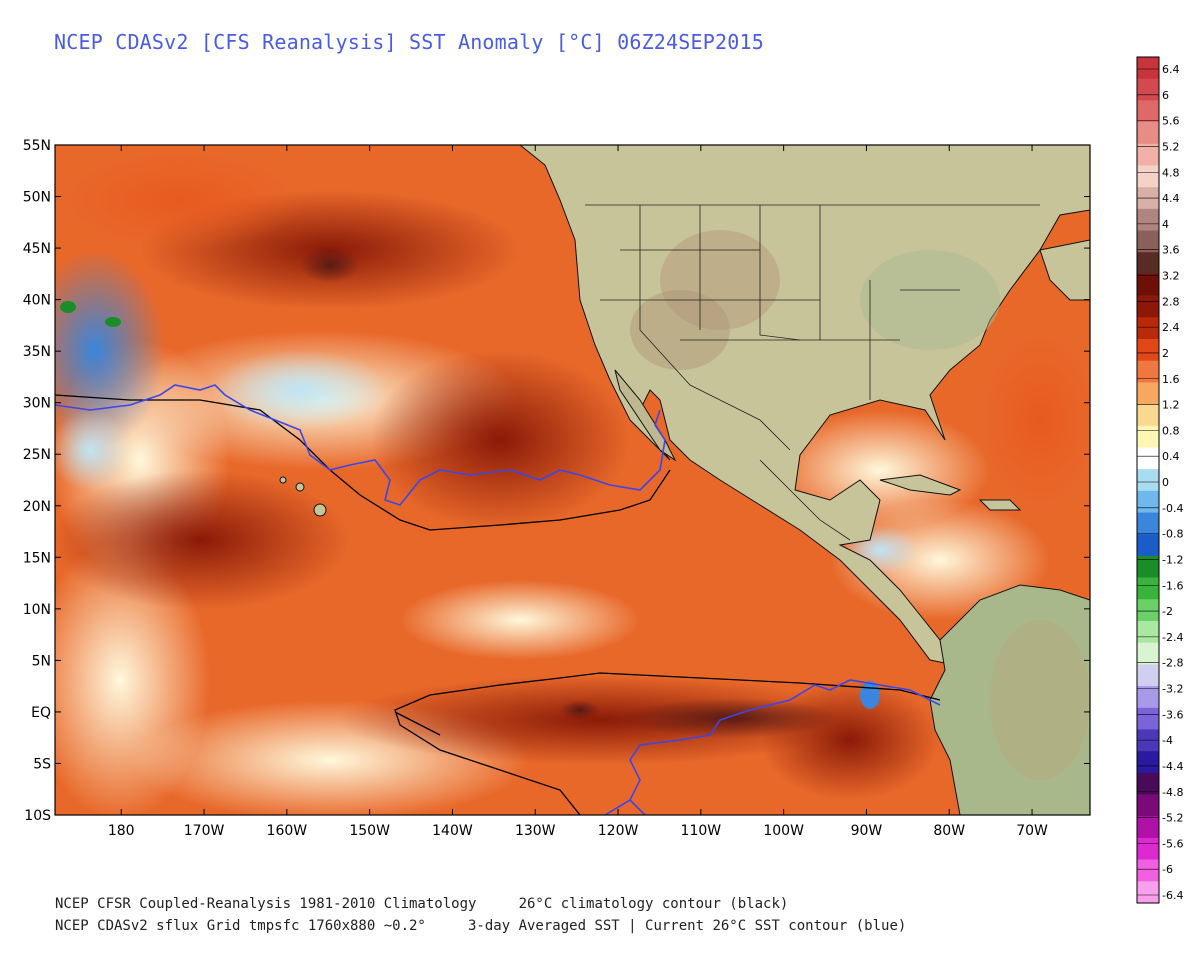  I want to click on lon-label: 130W, so click(535, 831).